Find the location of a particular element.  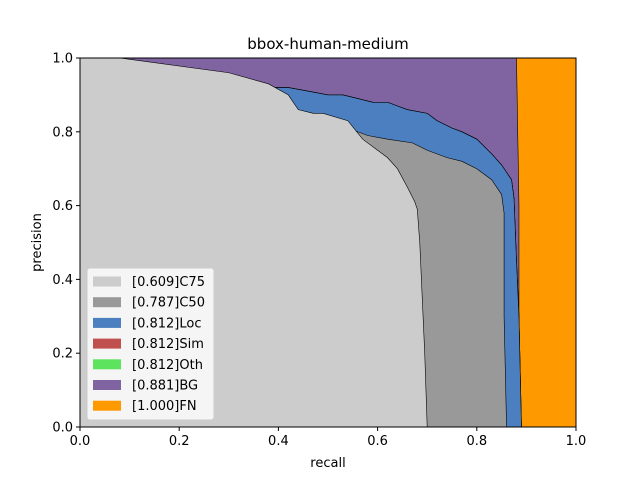

legend-label-fn: [1.000]FN is located at coordinates (164, 406).